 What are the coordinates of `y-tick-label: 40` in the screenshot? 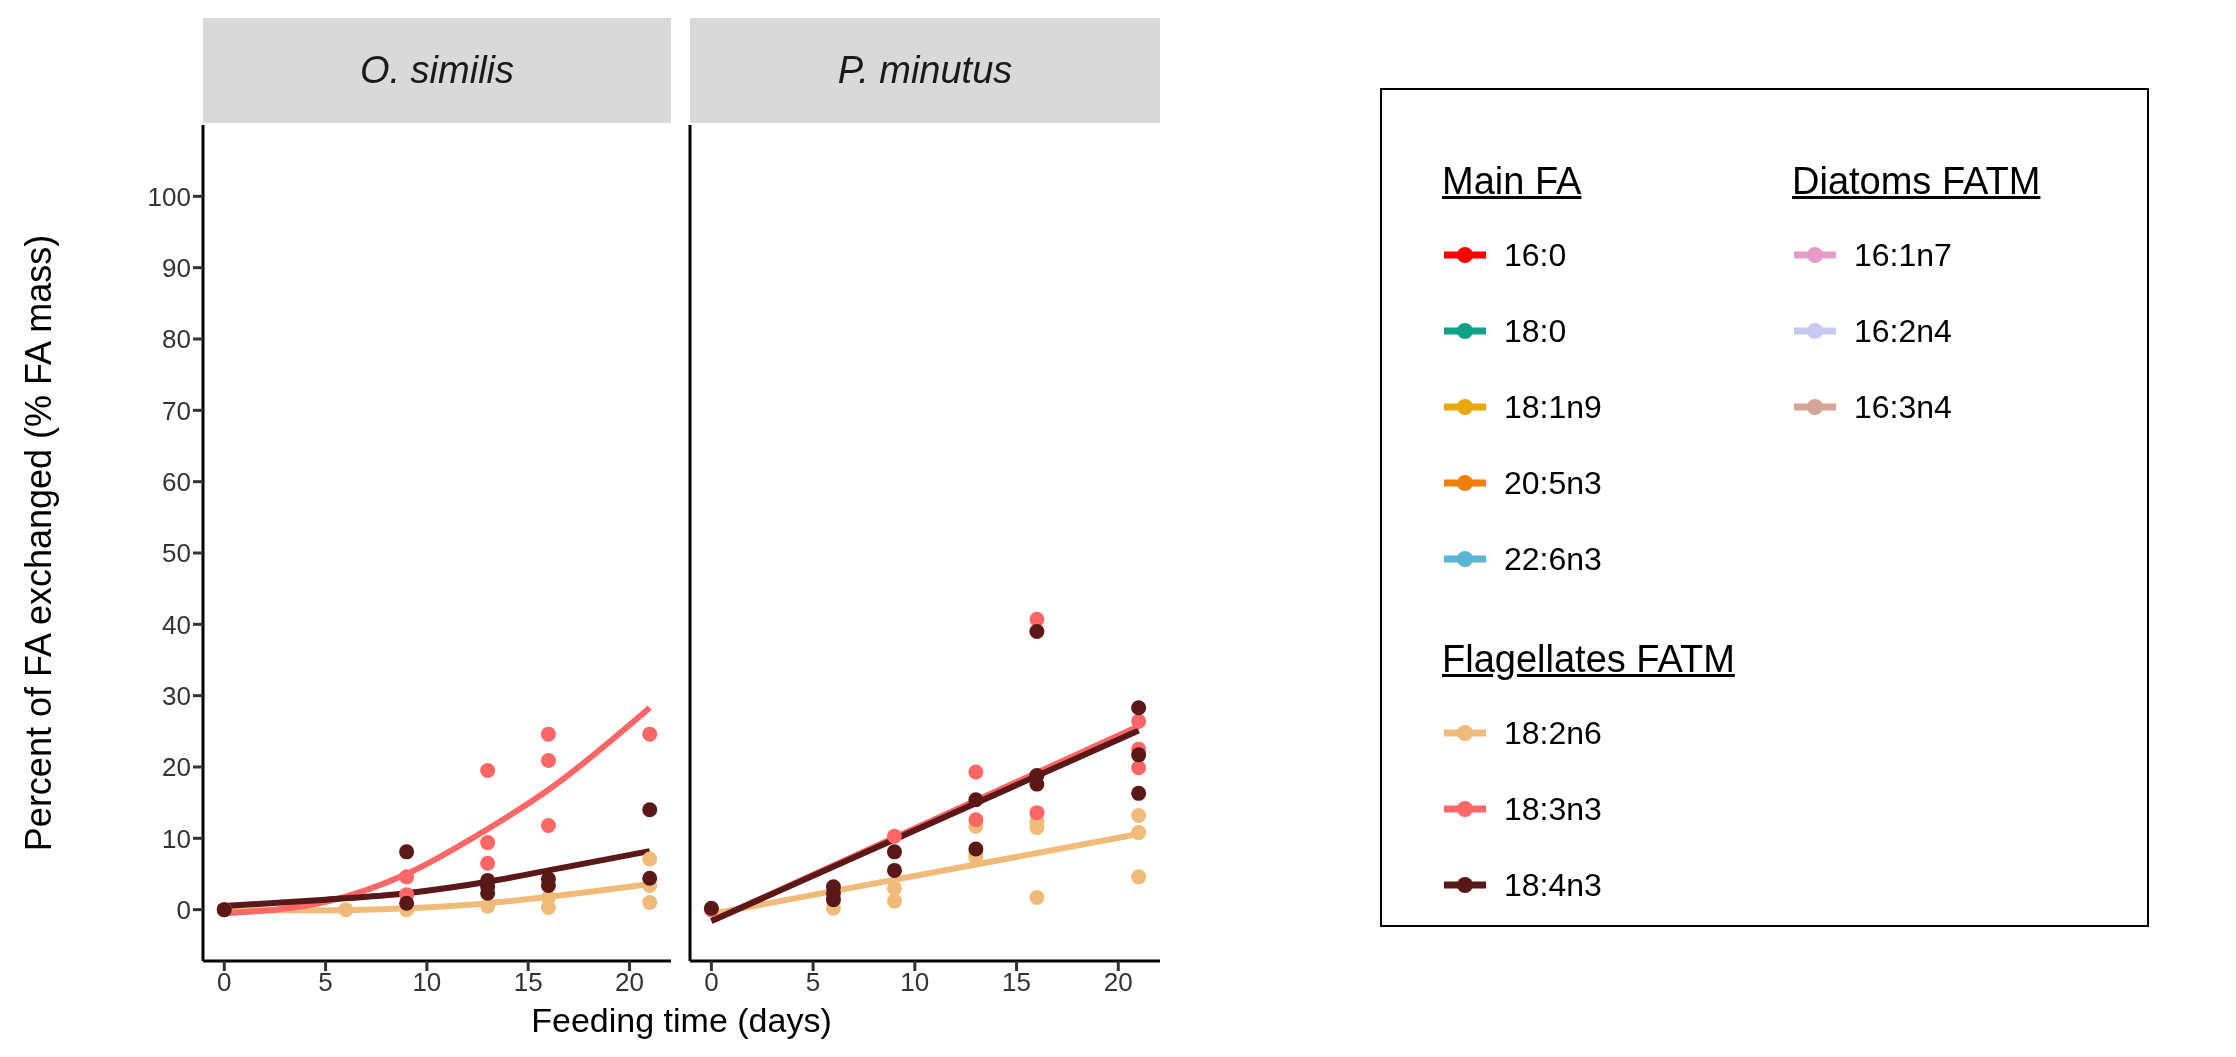 It's located at (176, 624).